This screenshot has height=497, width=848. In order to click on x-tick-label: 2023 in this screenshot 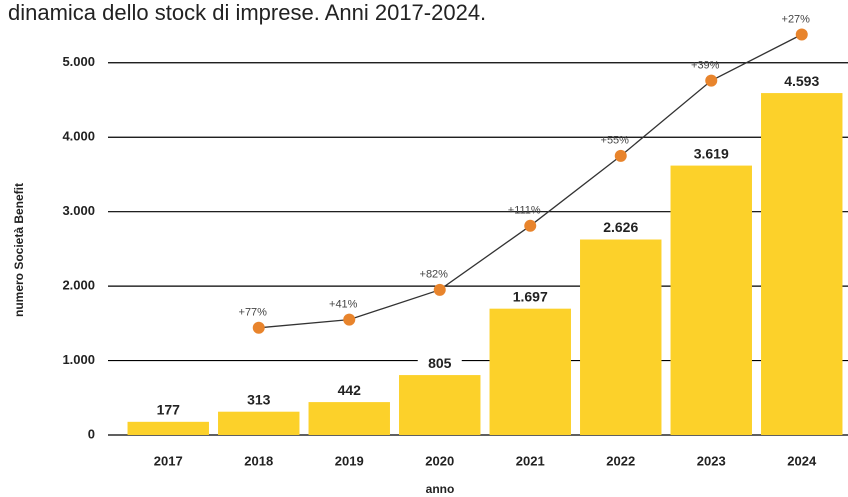, I will do `click(711, 460)`.